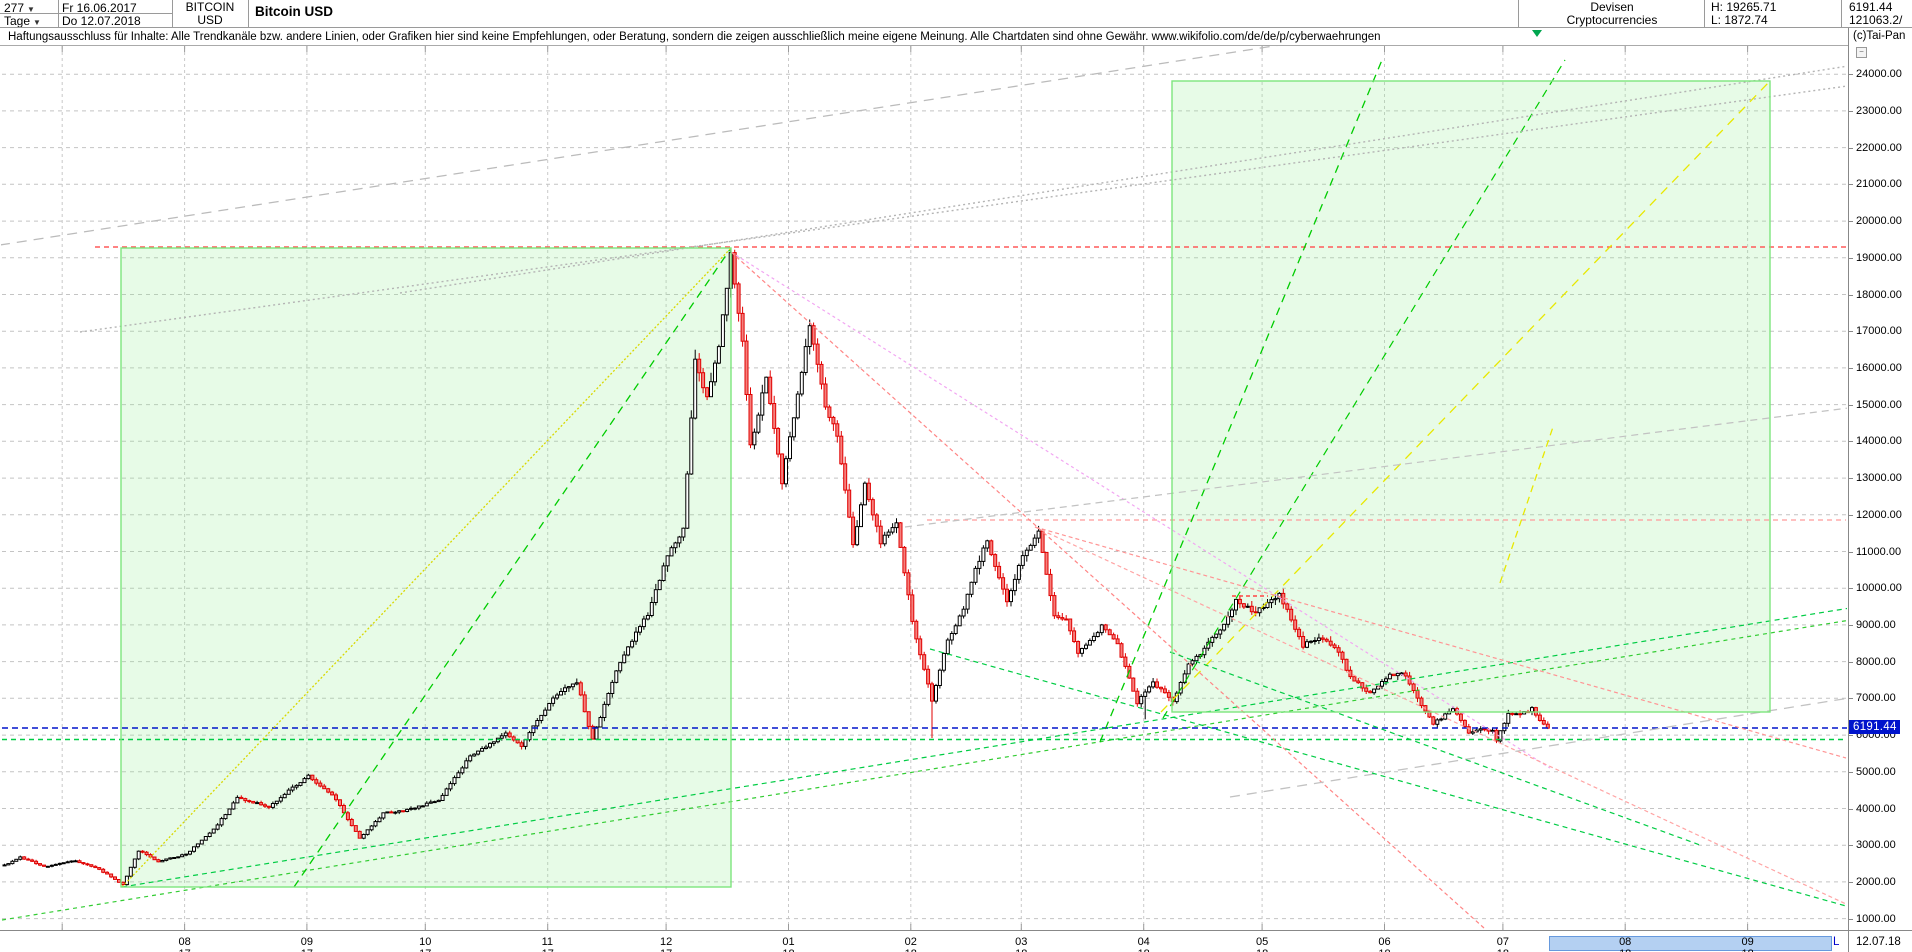 The width and height of the screenshot is (1912, 952). I want to click on y-axis-label: 20000.00, so click(1879, 221).